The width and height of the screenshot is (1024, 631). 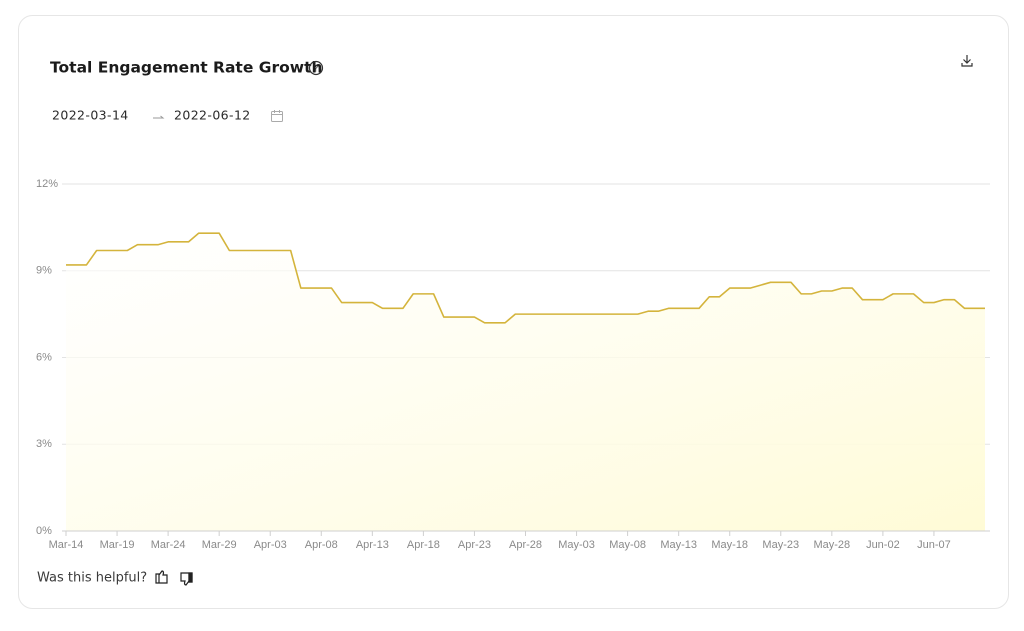 What do you see at coordinates (627, 545) in the screenshot?
I see `x-tick-label: May-08` at bounding box center [627, 545].